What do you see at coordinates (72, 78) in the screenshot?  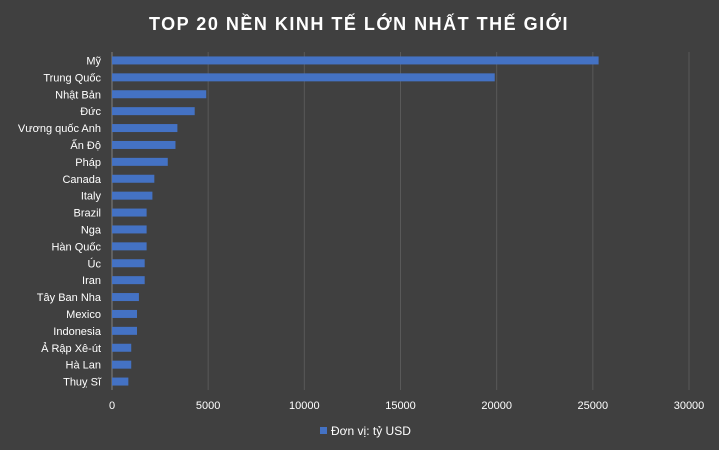 I see `category-label: Trung Quốc` at bounding box center [72, 78].